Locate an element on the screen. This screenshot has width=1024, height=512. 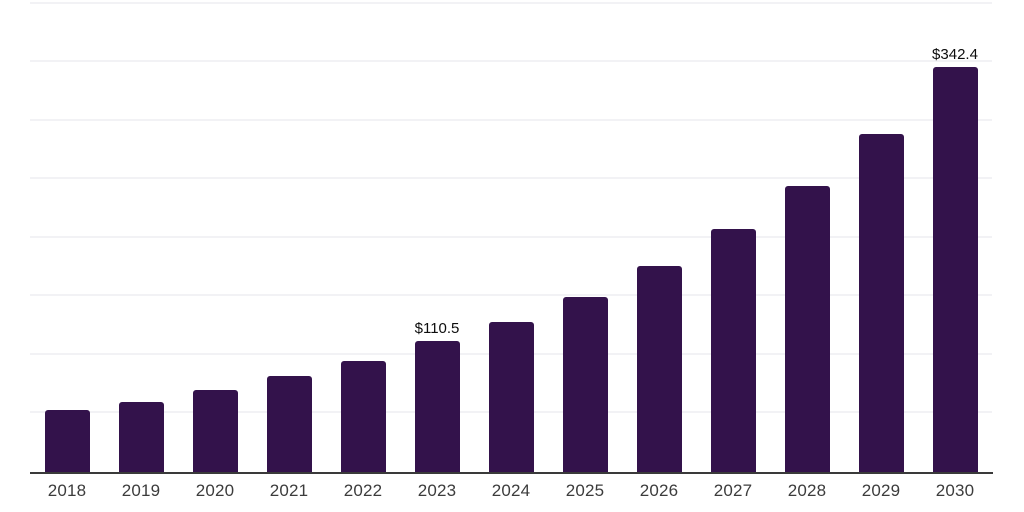
x-tick-label: 2028 is located at coordinates (807, 490).